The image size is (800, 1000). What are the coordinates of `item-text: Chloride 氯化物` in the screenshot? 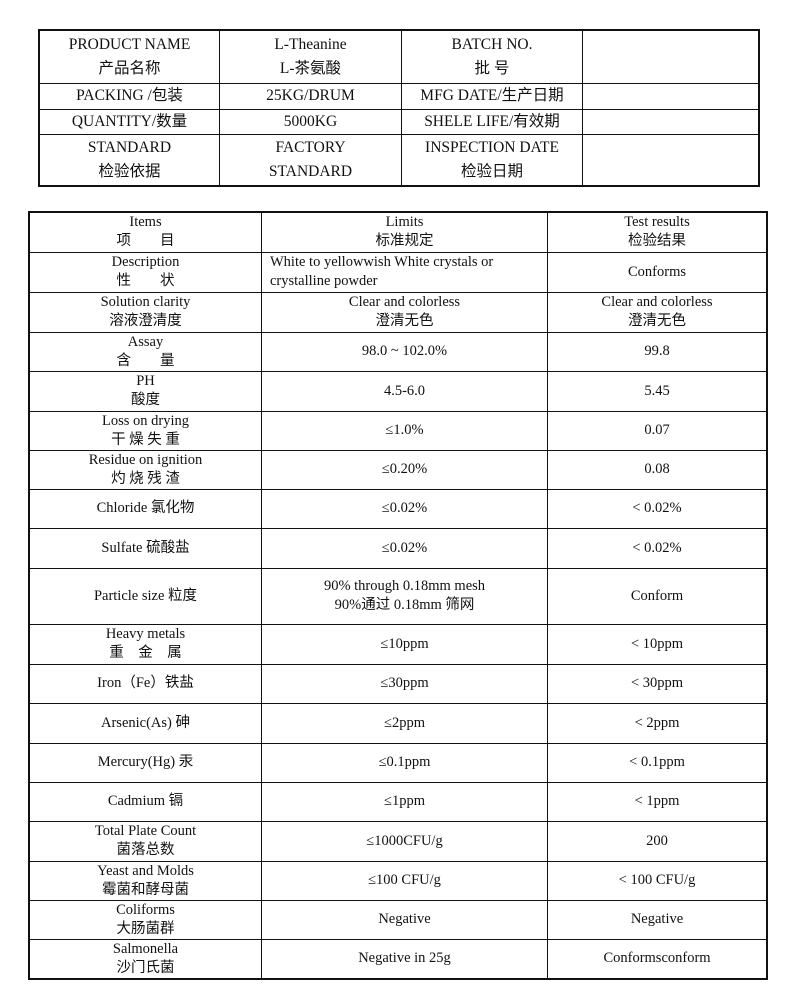 It's located at (145, 508).